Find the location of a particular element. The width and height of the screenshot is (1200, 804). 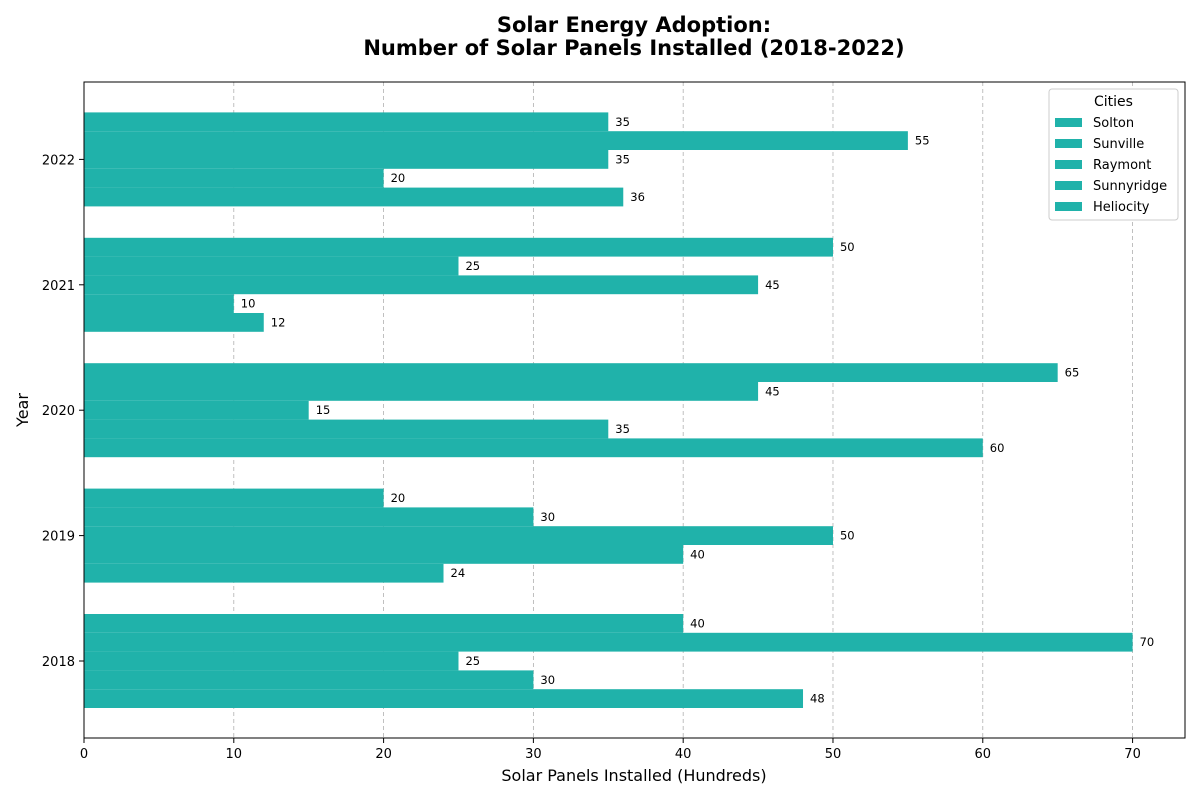

x-tick-label: 0 is located at coordinates (84, 754).